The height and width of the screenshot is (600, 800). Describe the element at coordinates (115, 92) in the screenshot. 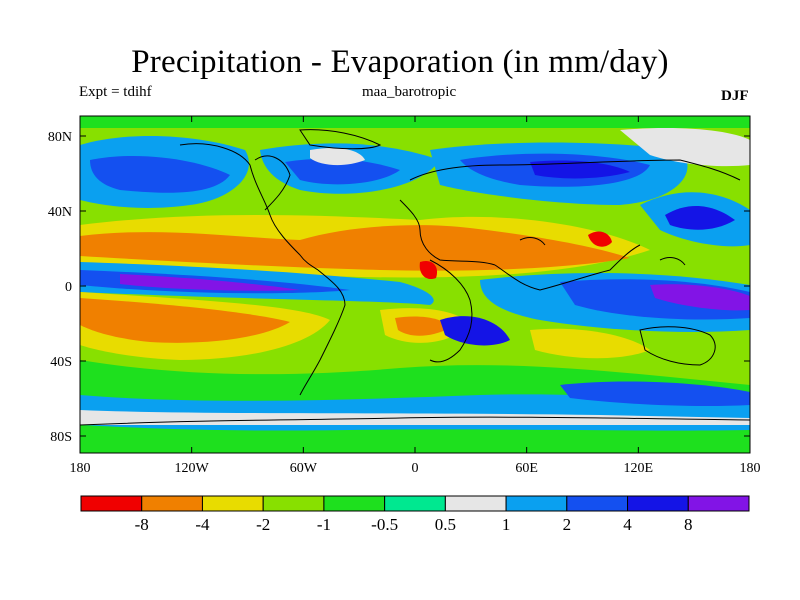

I see `experiment-label: Expt = tdihf` at that location.